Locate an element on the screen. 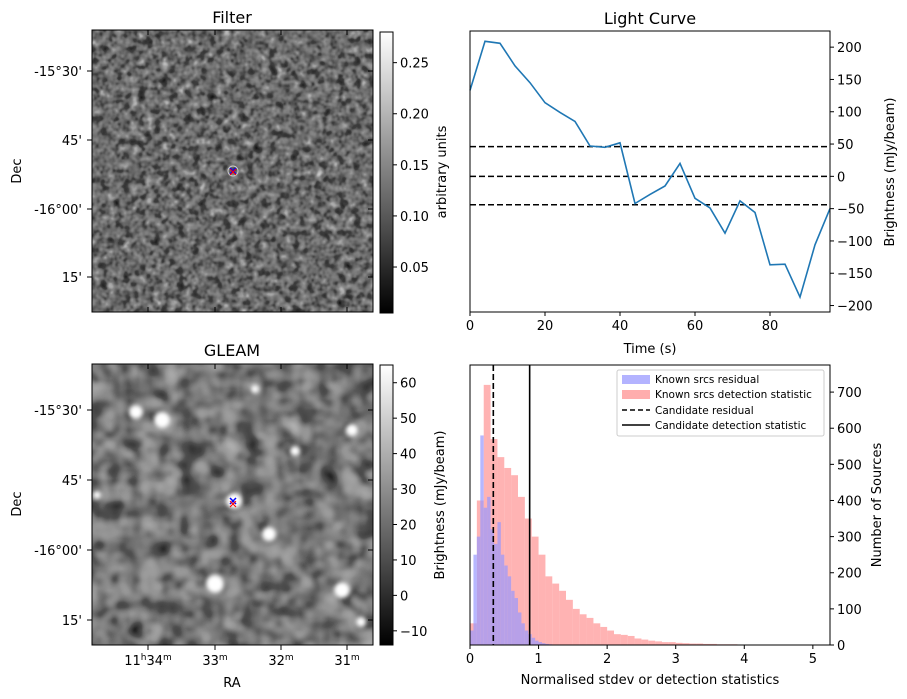  hist-y-tick-label: 500 is located at coordinates (849, 465).